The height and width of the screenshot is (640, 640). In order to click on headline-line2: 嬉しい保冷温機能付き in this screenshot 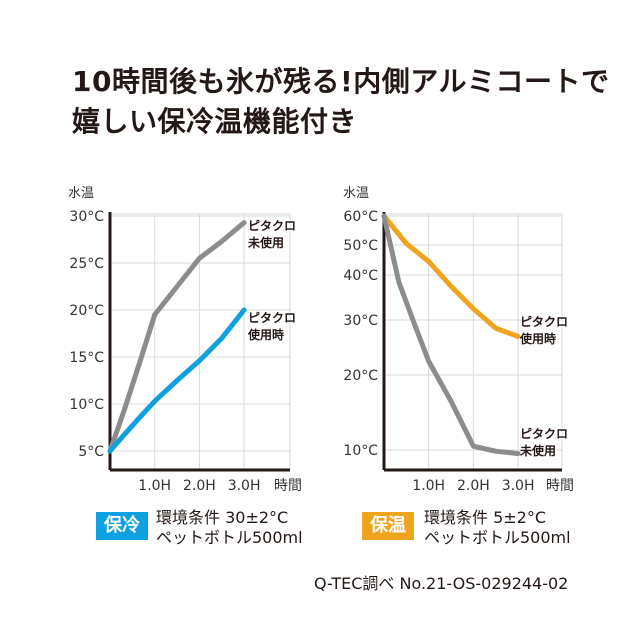, I will do `click(215, 121)`.